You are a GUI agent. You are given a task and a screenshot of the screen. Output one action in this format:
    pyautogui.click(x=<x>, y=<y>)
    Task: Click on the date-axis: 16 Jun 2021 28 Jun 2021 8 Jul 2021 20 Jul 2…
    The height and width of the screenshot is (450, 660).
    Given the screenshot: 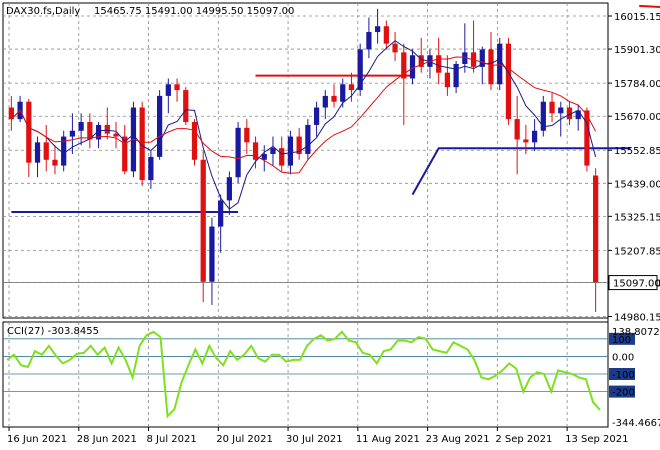 What is the action you would take?
    pyautogui.click(x=318, y=436)
    